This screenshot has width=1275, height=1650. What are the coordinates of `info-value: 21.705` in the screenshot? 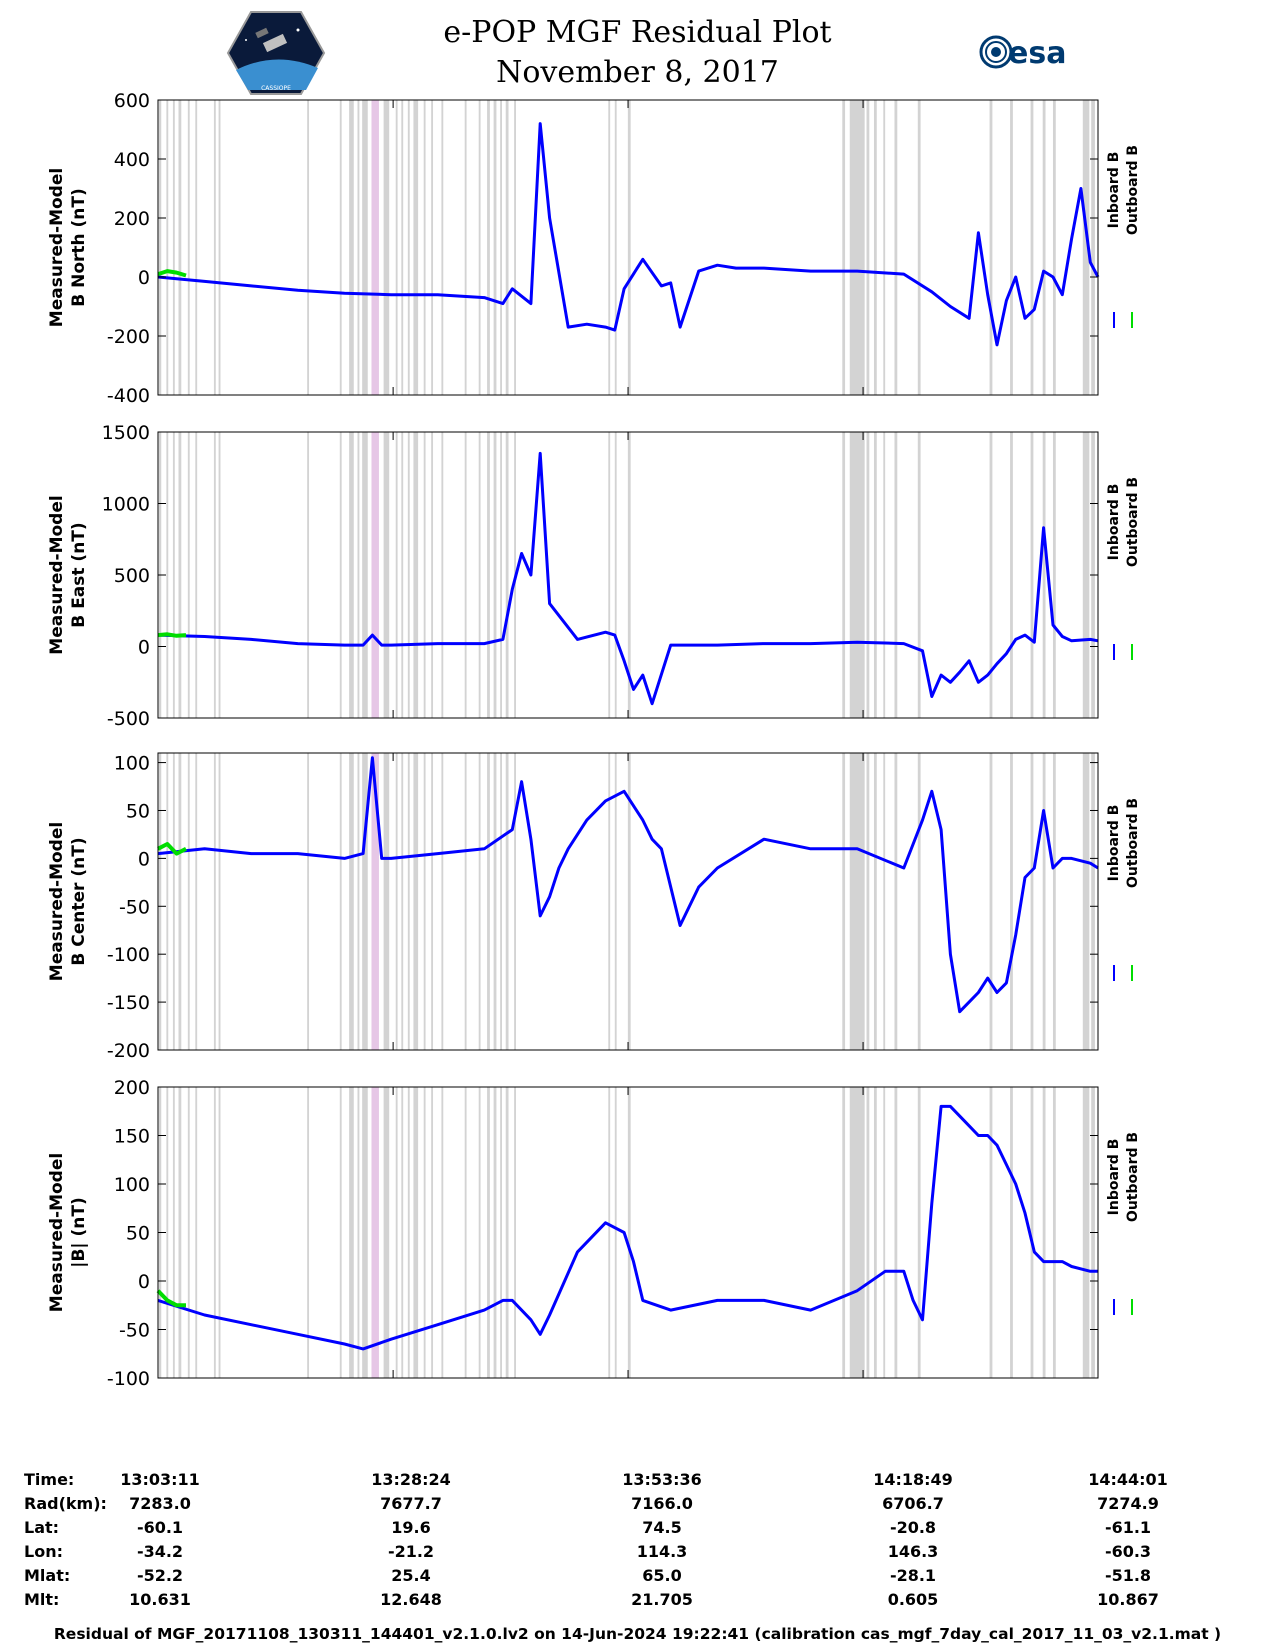 It's located at (662, 1599).